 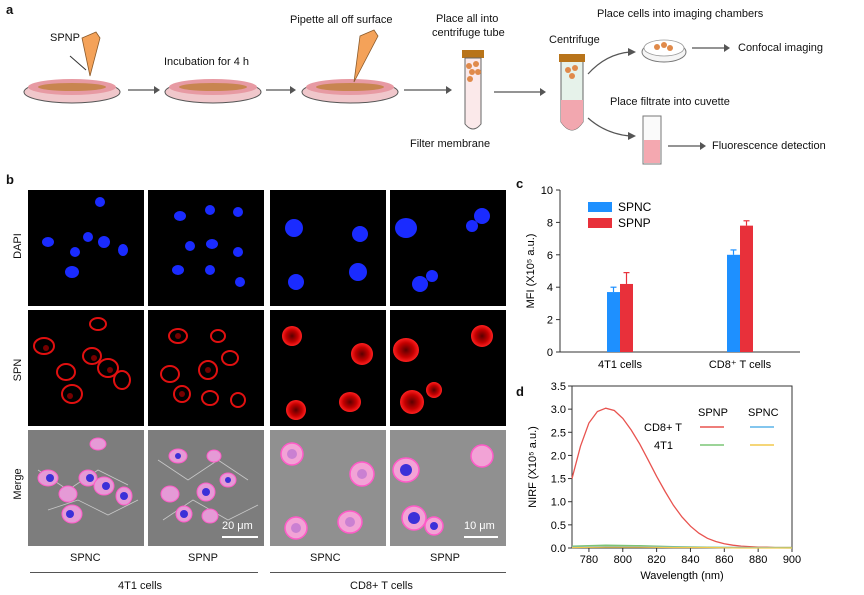 I want to click on spnp-pointer, so click(x=78, y=63).